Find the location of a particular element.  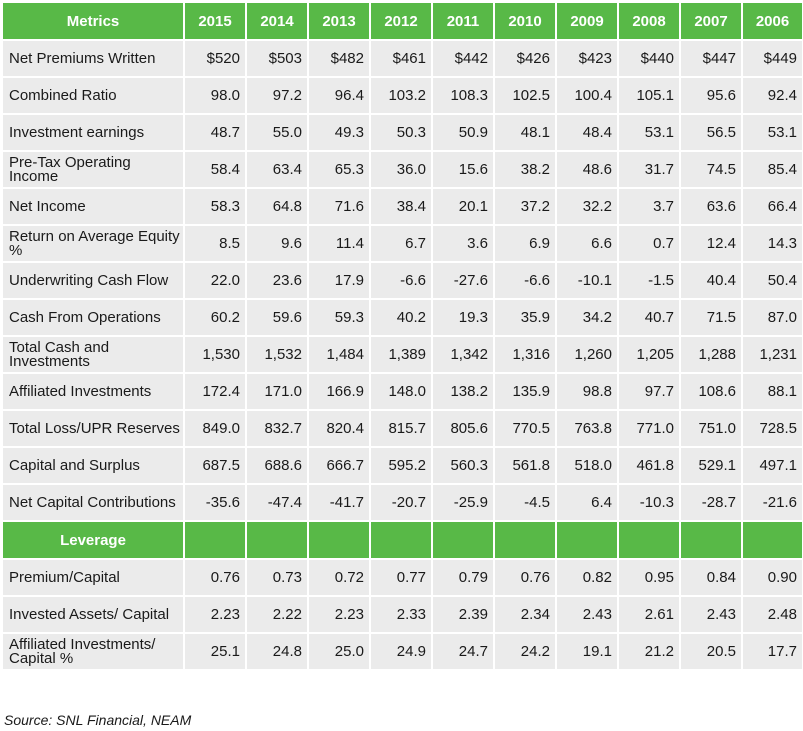

table-cell: 21.2 is located at coordinates (649, 651).